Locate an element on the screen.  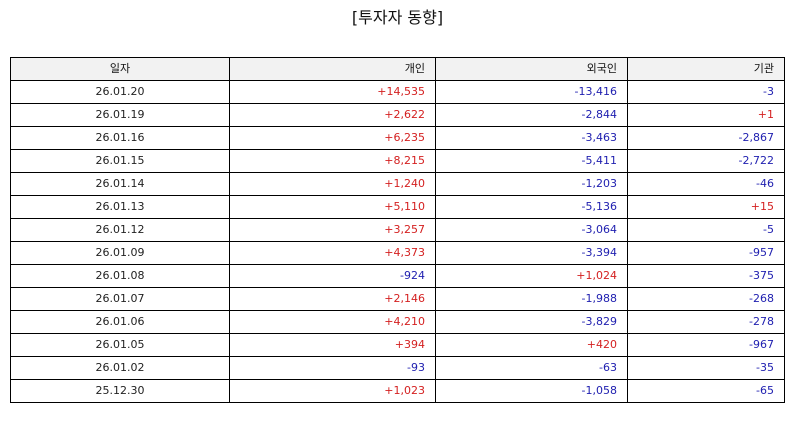
cell-institution: +1 is located at coordinates (706, 115).